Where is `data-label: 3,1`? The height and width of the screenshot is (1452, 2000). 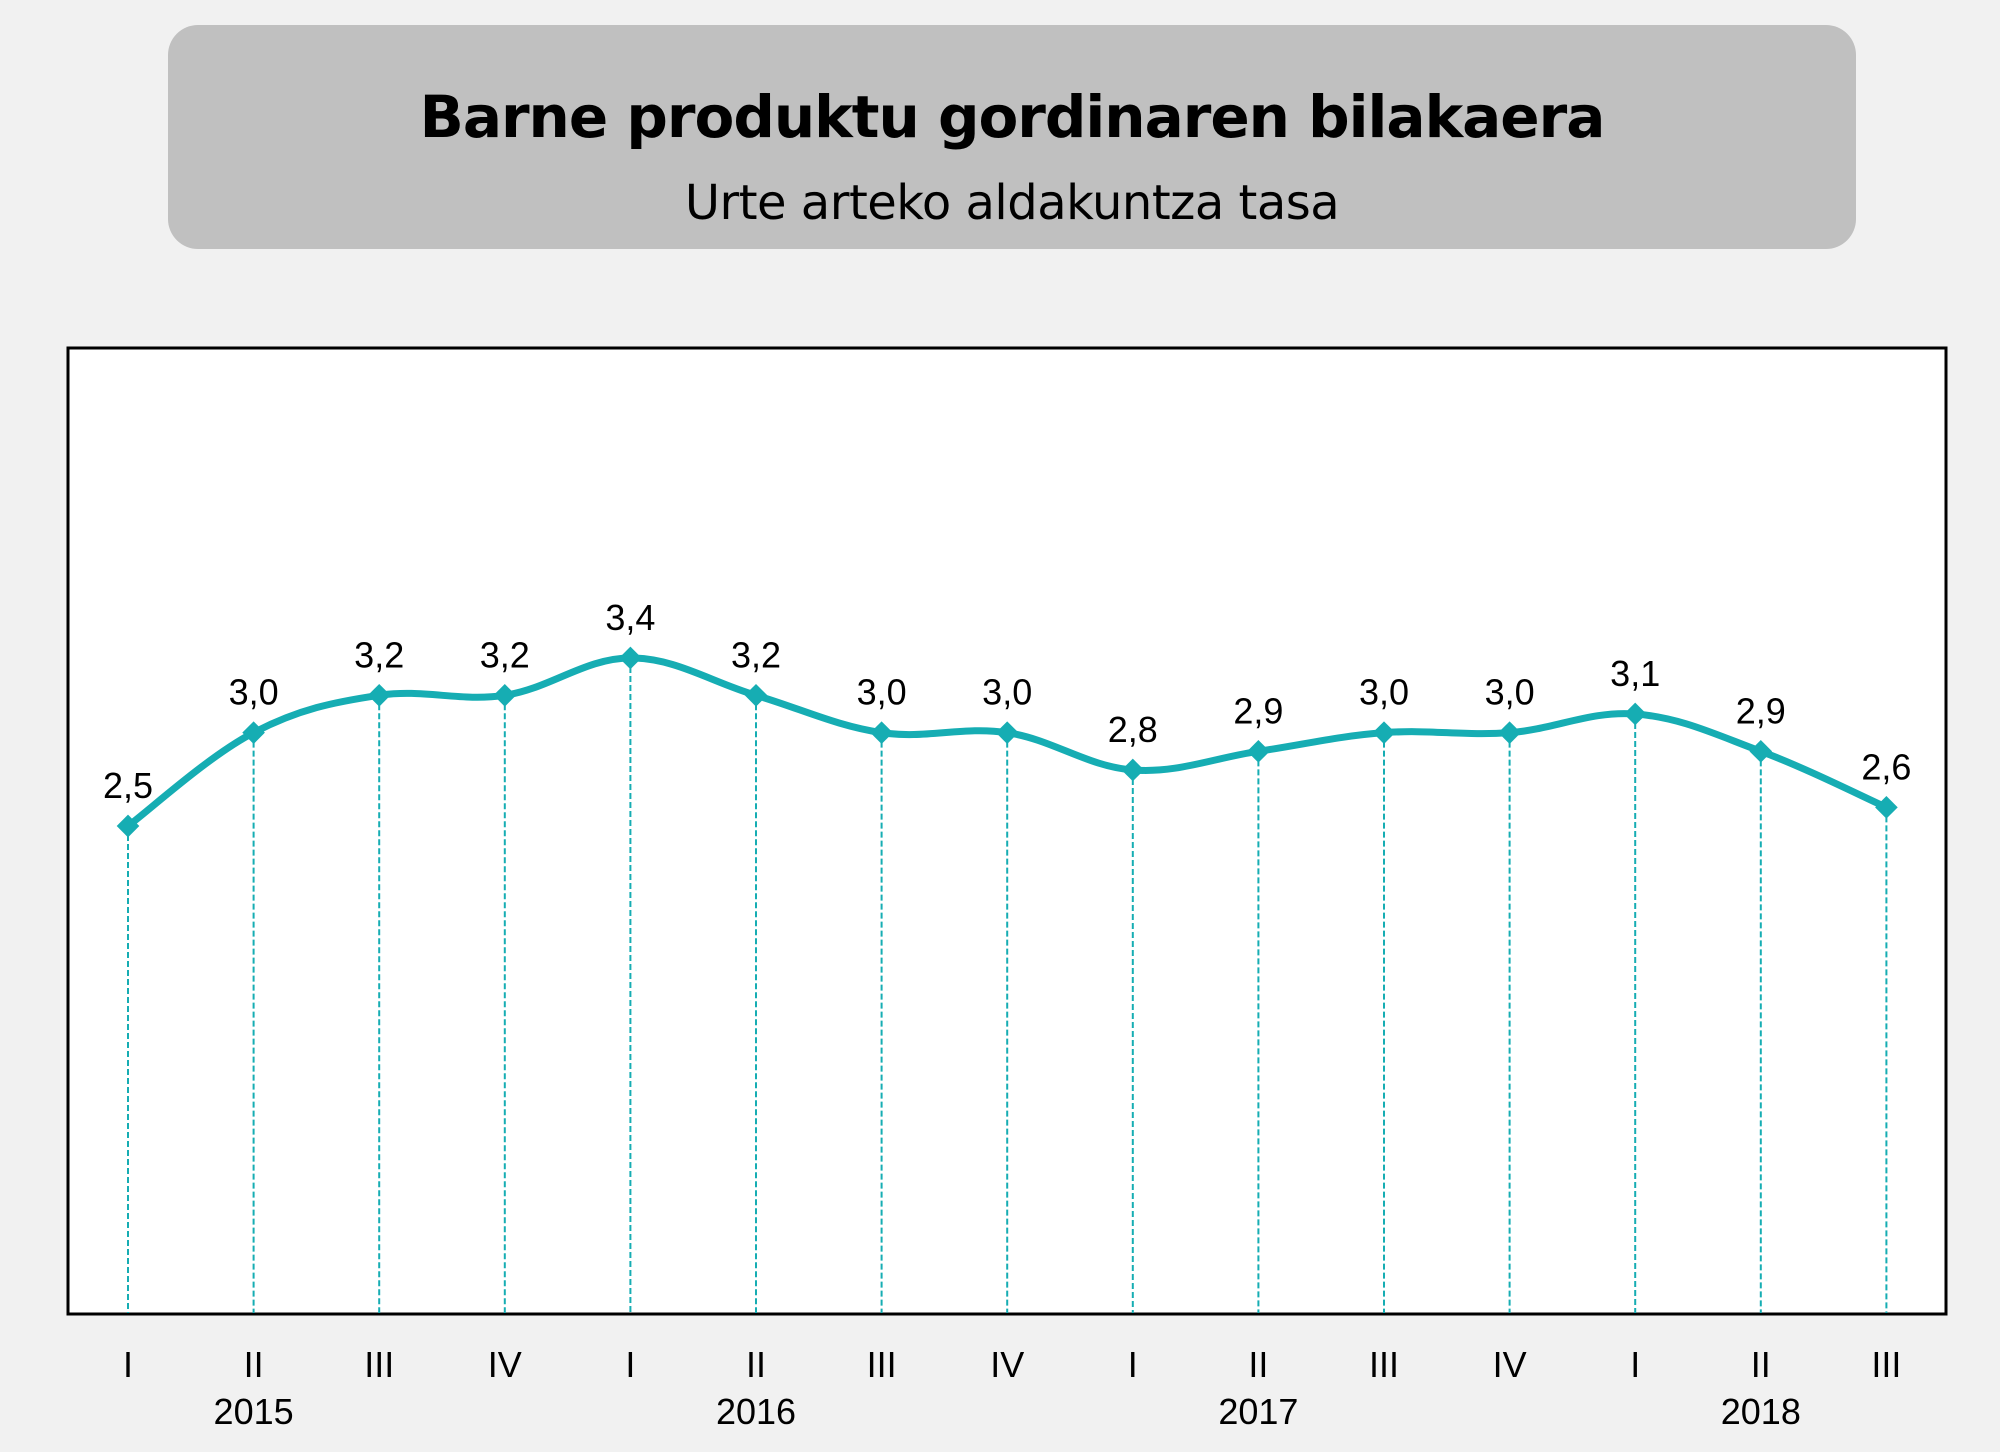 data-label: 3,1 is located at coordinates (1635, 673).